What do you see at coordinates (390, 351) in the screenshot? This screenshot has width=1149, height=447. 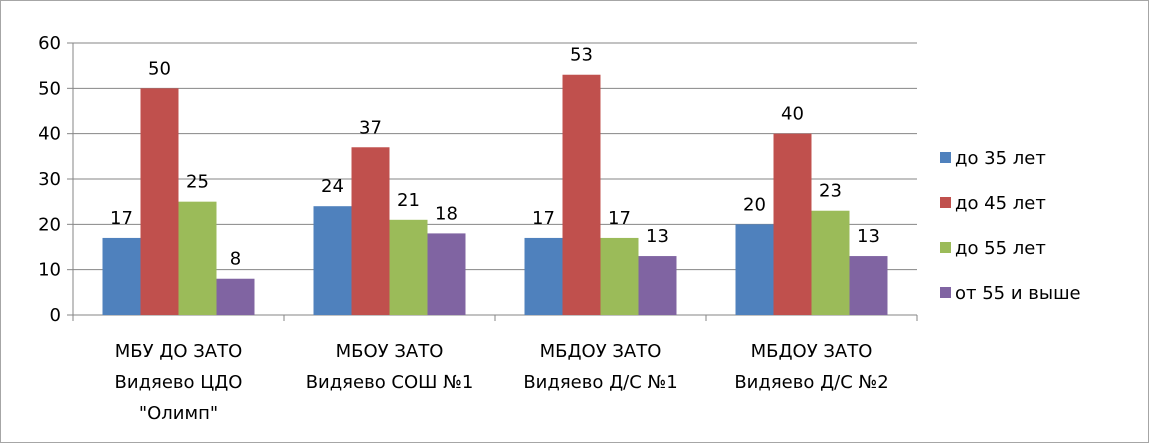 I see `x-category-label: МБОУ ЗАТО` at bounding box center [390, 351].